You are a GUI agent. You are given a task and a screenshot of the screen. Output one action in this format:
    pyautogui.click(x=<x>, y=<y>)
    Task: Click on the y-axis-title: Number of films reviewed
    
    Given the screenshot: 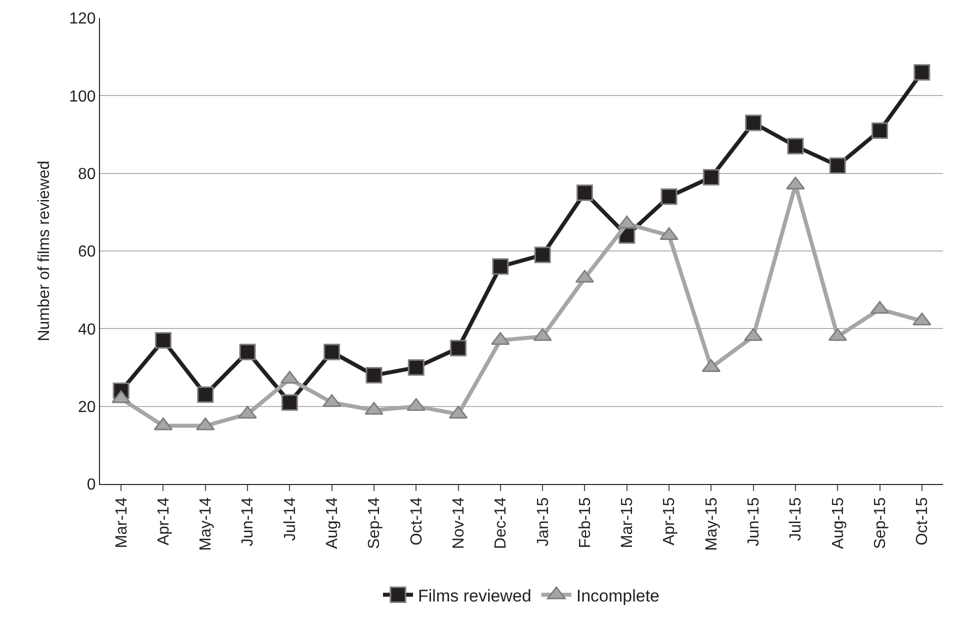 What is the action you would take?
    pyautogui.click(x=44, y=251)
    